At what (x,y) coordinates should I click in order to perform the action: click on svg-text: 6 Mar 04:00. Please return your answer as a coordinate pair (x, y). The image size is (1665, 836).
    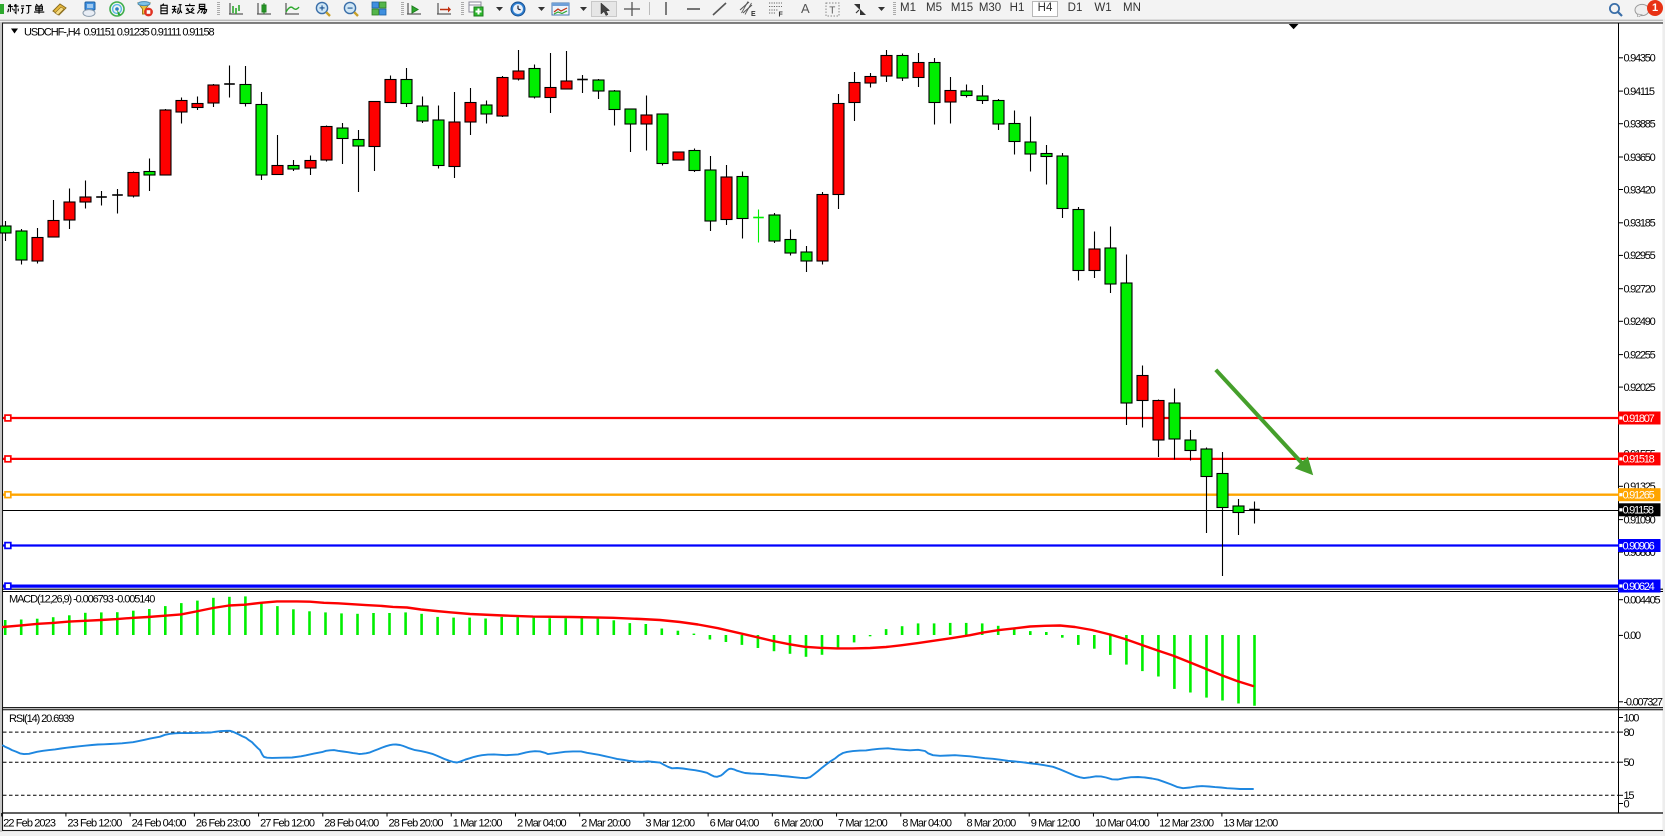
    Looking at the image, I should click on (735, 824).